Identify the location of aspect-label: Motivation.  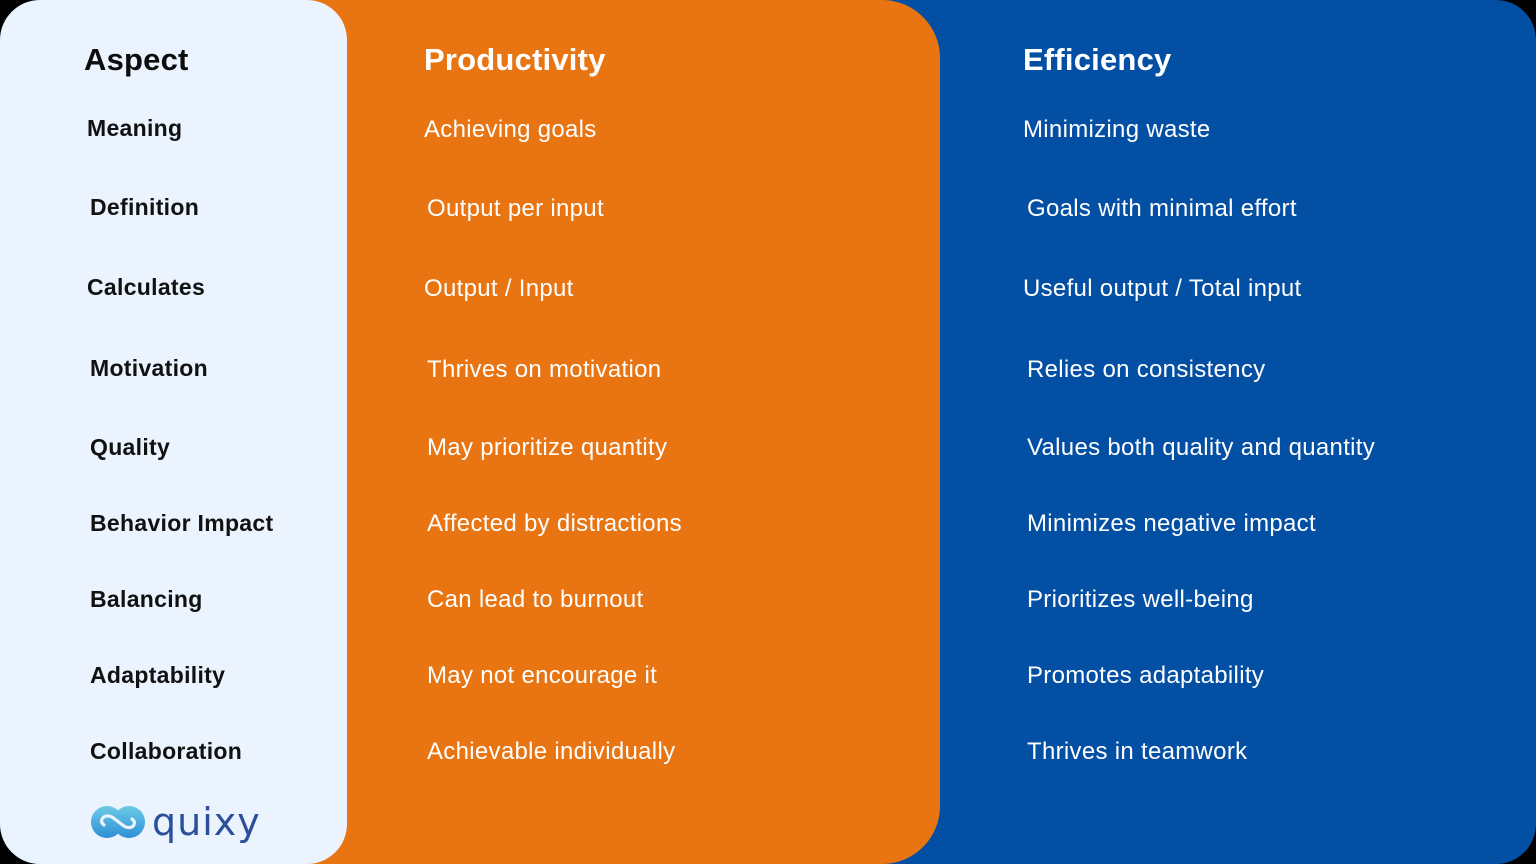
(149, 368).